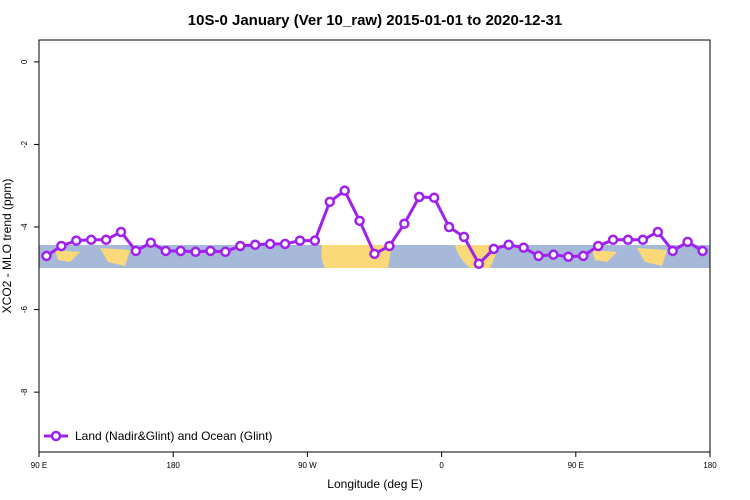  What do you see at coordinates (24, 61) in the screenshot?
I see `y-tick-label: 0` at bounding box center [24, 61].